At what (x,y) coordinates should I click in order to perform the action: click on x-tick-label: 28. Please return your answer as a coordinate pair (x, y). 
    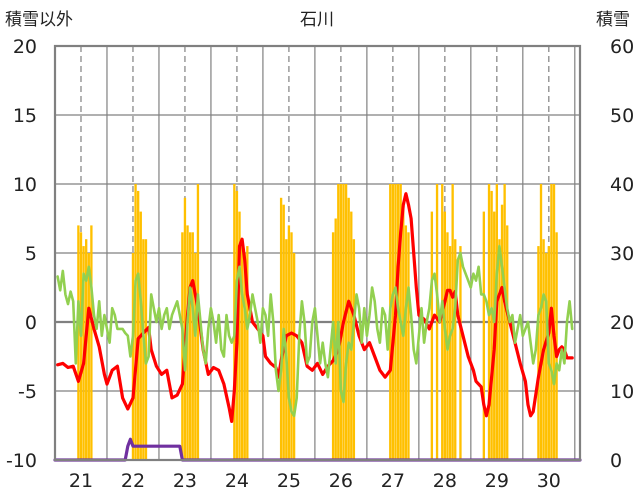
    Looking at the image, I should click on (445, 481).